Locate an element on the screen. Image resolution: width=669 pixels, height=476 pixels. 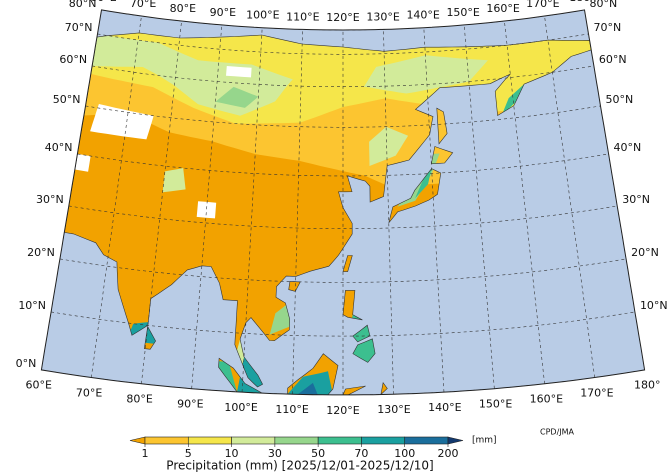
lat-label-right: 20°N is located at coordinates (645, 252).